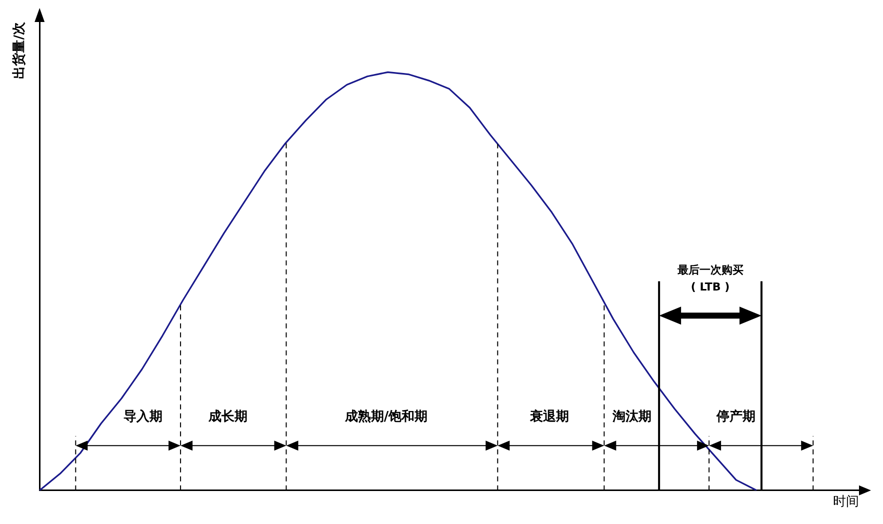 Image resolution: width=883 pixels, height=524 pixels. I want to click on y-axis-title: 出货量/次, so click(19, 50).